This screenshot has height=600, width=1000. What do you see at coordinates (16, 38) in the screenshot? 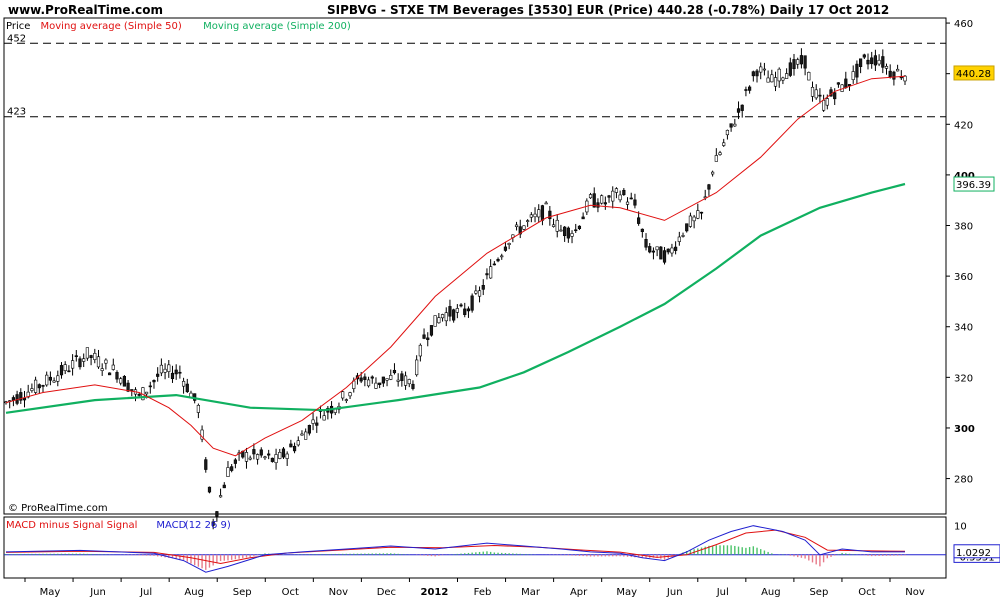
I see `reference-line-label: 452` at bounding box center [16, 38].